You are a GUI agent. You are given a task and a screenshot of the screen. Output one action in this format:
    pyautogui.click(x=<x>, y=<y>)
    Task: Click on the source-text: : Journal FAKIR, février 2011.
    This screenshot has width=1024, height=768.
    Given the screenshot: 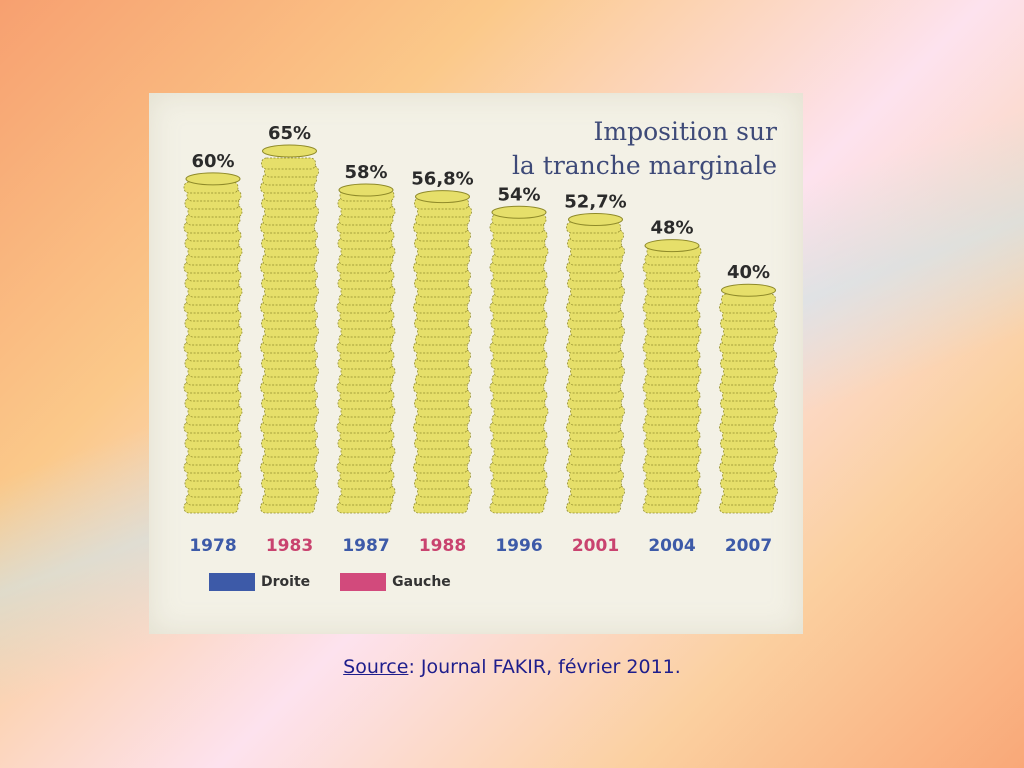 What is the action you would take?
    pyautogui.click(x=544, y=667)
    